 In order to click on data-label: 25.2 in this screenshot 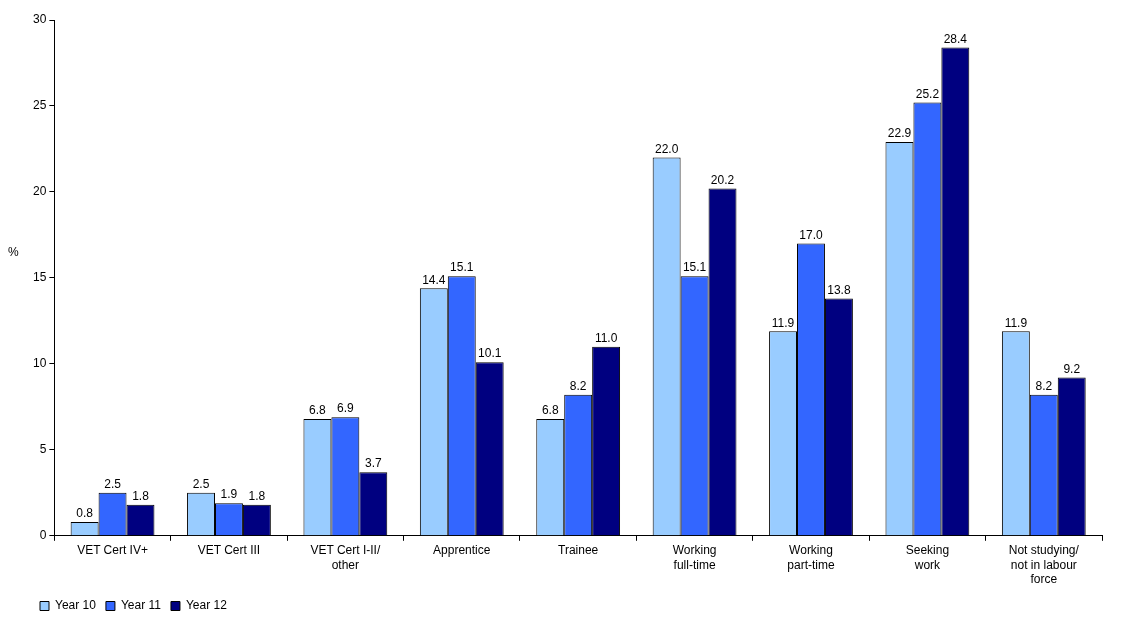, I will do `click(927, 93)`.